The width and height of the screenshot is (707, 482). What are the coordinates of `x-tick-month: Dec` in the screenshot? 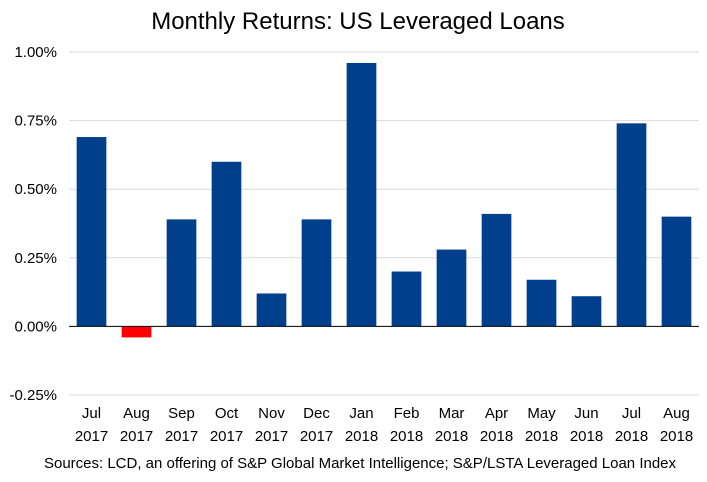 It's located at (316, 413).